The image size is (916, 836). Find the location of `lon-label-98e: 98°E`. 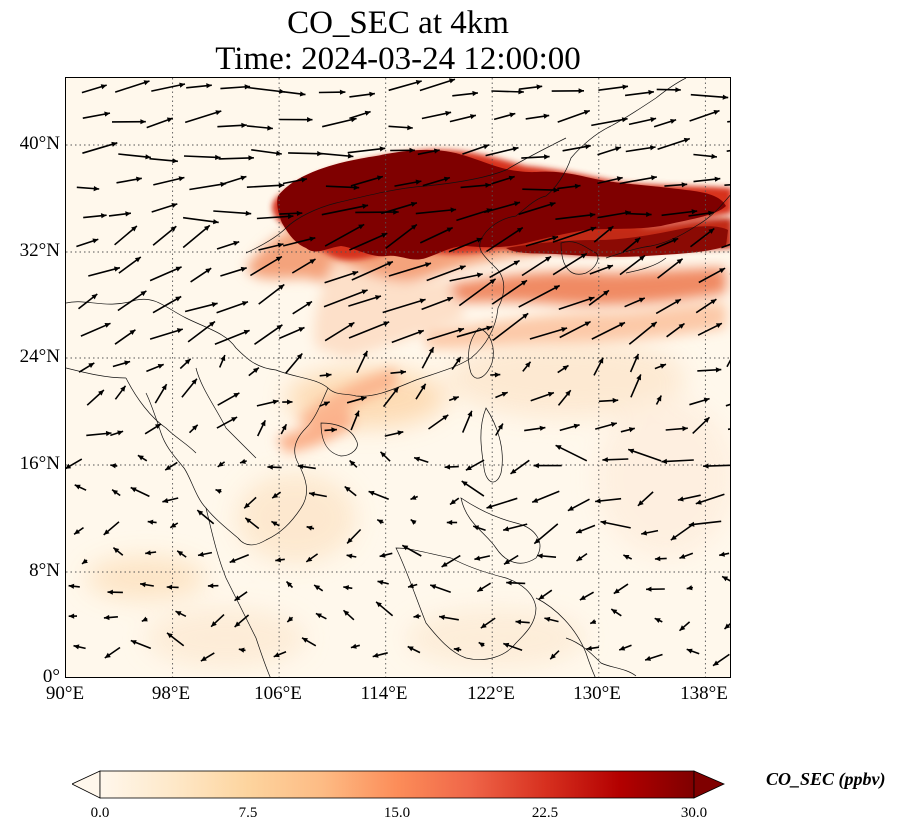

lon-label-98e: 98°E is located at coordinates (171, 693).